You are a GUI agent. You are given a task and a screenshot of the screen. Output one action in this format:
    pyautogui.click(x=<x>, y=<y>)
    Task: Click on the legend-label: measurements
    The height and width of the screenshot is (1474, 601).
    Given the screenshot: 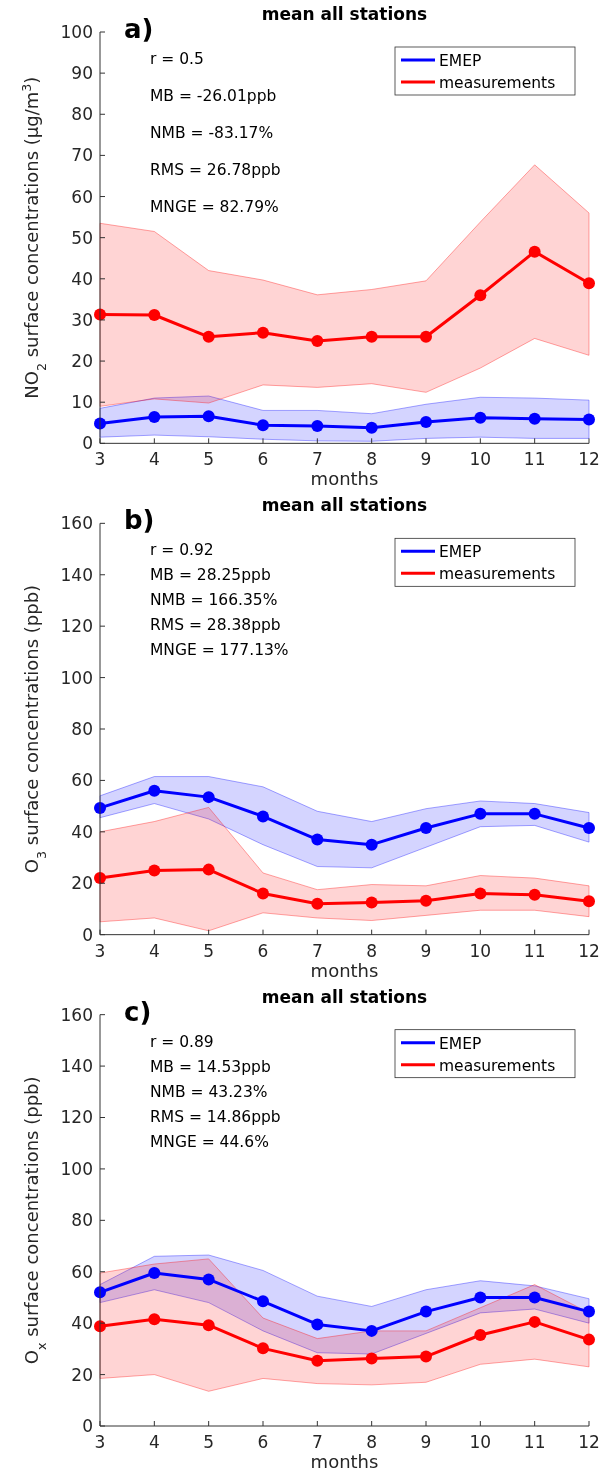 What is the action you would take?
    pyautogui.click(x=497, y=574)
    